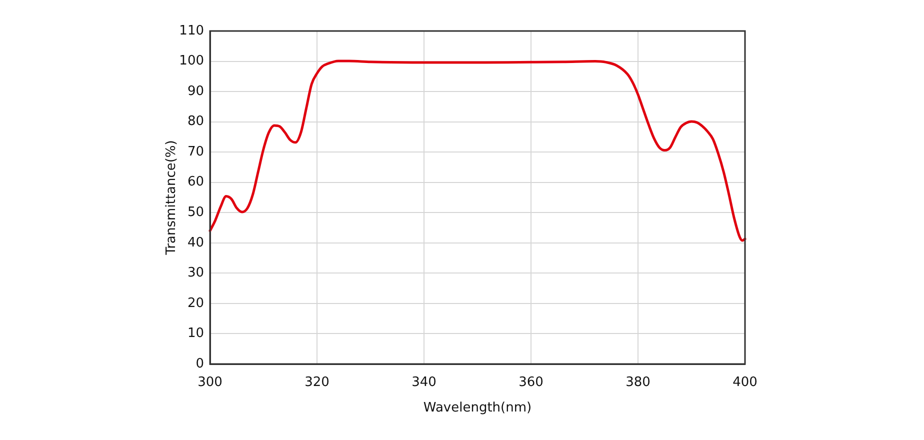  Describe the element at coordinates (195, 91) in the screenshot. I see `y-tick-label: 90` at that location.